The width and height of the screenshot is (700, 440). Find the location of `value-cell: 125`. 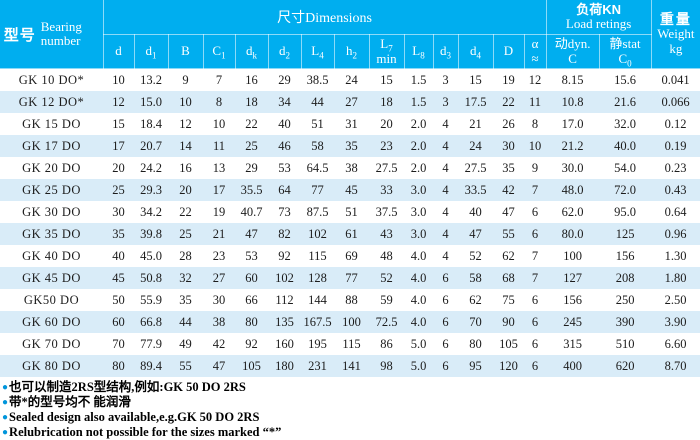

value-cell: 125 is located at coordinates (625, 233).